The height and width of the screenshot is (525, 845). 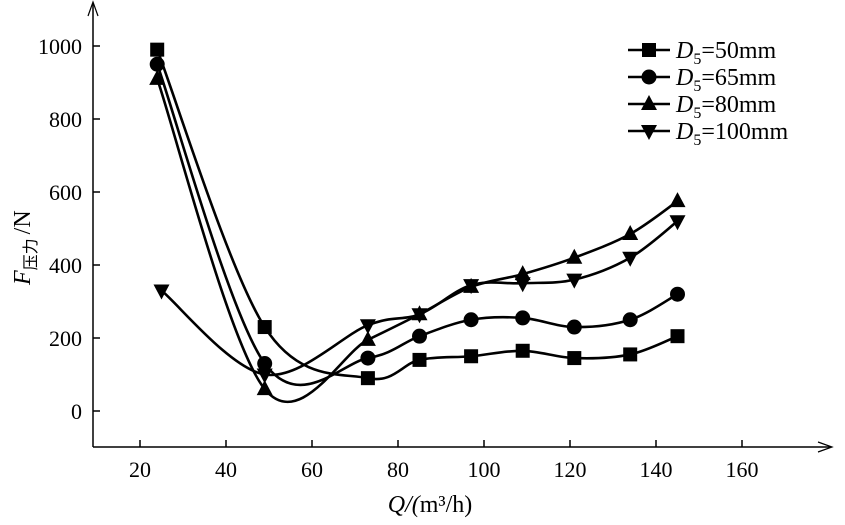 I want to click on x-tick-label: 20, so click(x=140, y=469).